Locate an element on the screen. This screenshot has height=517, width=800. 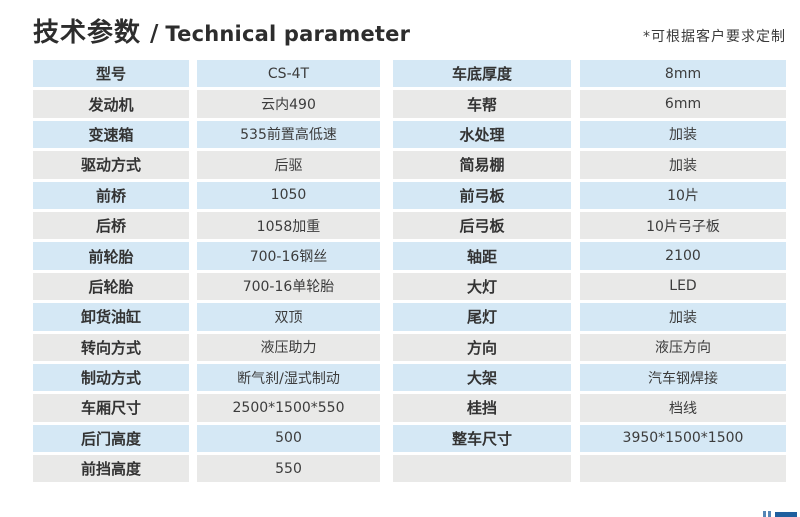
param-label: 型号 is located at coordinates (111, 74).